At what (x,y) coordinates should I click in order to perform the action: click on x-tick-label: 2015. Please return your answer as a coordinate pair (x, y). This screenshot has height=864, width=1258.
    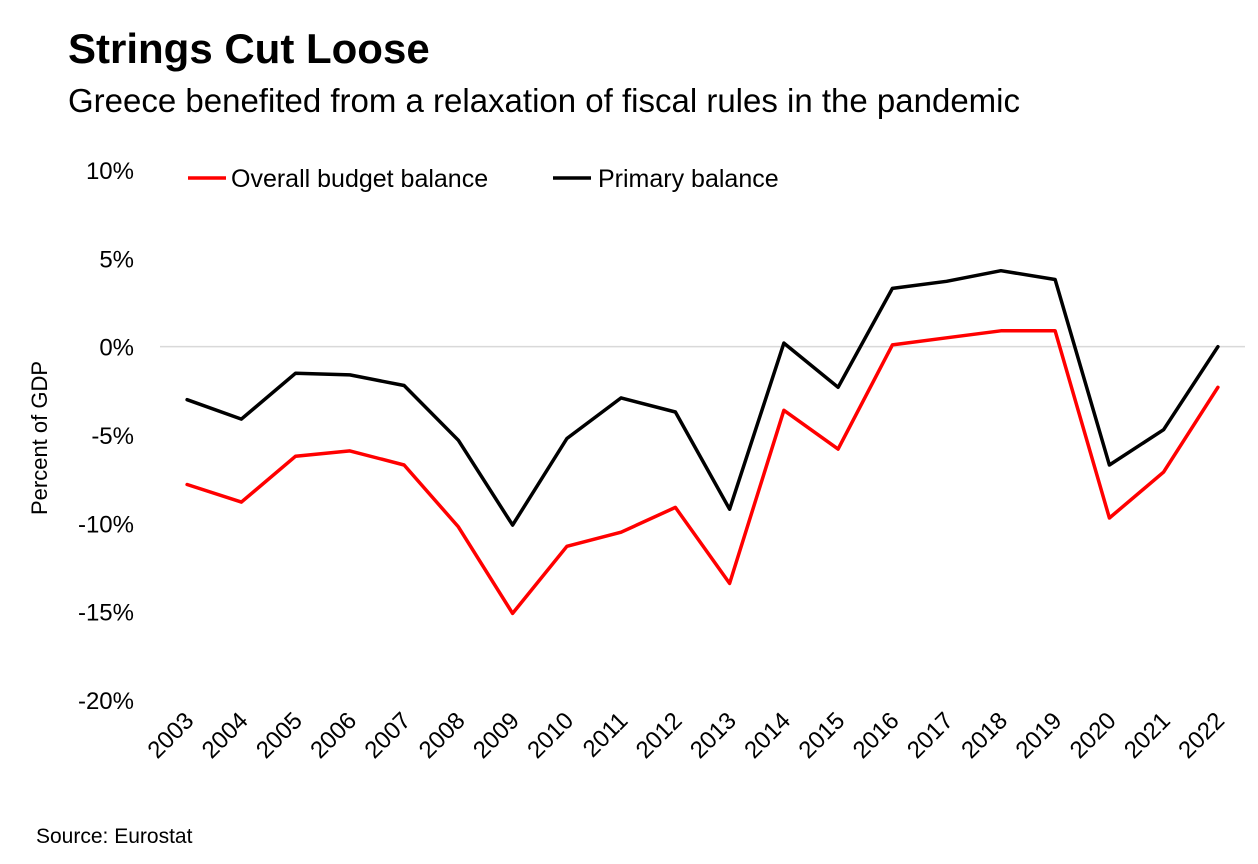
    Looking at the image, I should click on (822, 735).